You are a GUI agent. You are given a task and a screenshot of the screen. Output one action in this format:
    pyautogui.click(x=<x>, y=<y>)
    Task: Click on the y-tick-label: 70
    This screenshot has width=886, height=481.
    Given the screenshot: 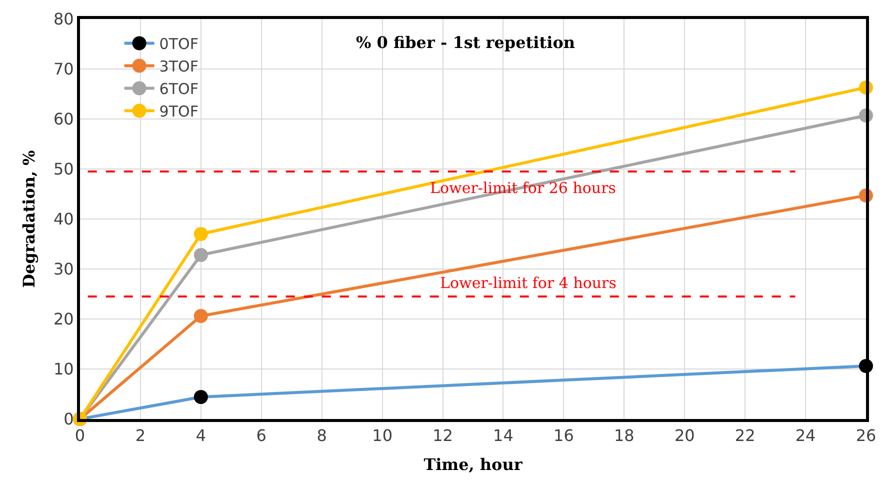 What is the action you would take?
    pyautogui.click(x=63, y=69)
    